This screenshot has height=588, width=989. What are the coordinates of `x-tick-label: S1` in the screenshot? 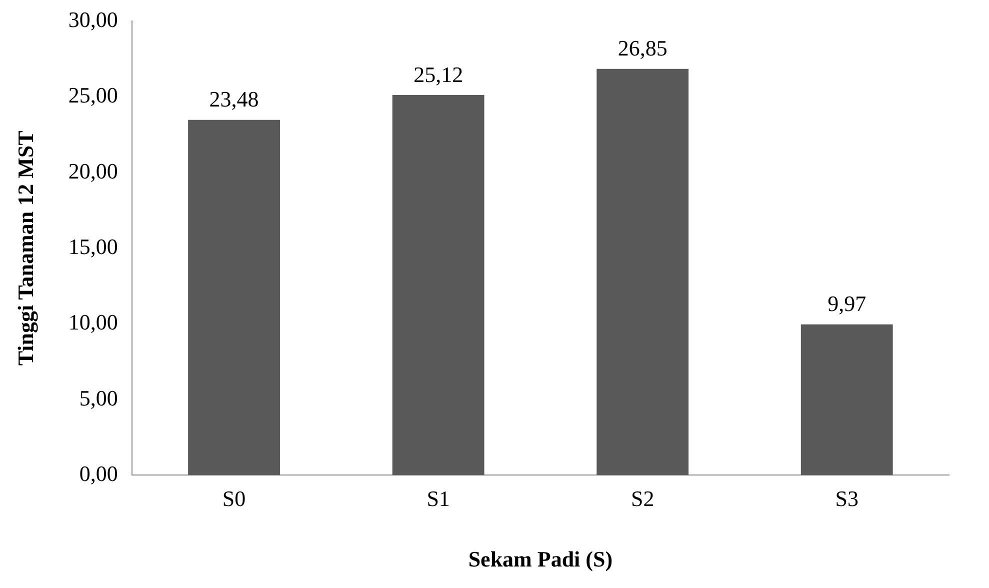 It's located at (438, 499).